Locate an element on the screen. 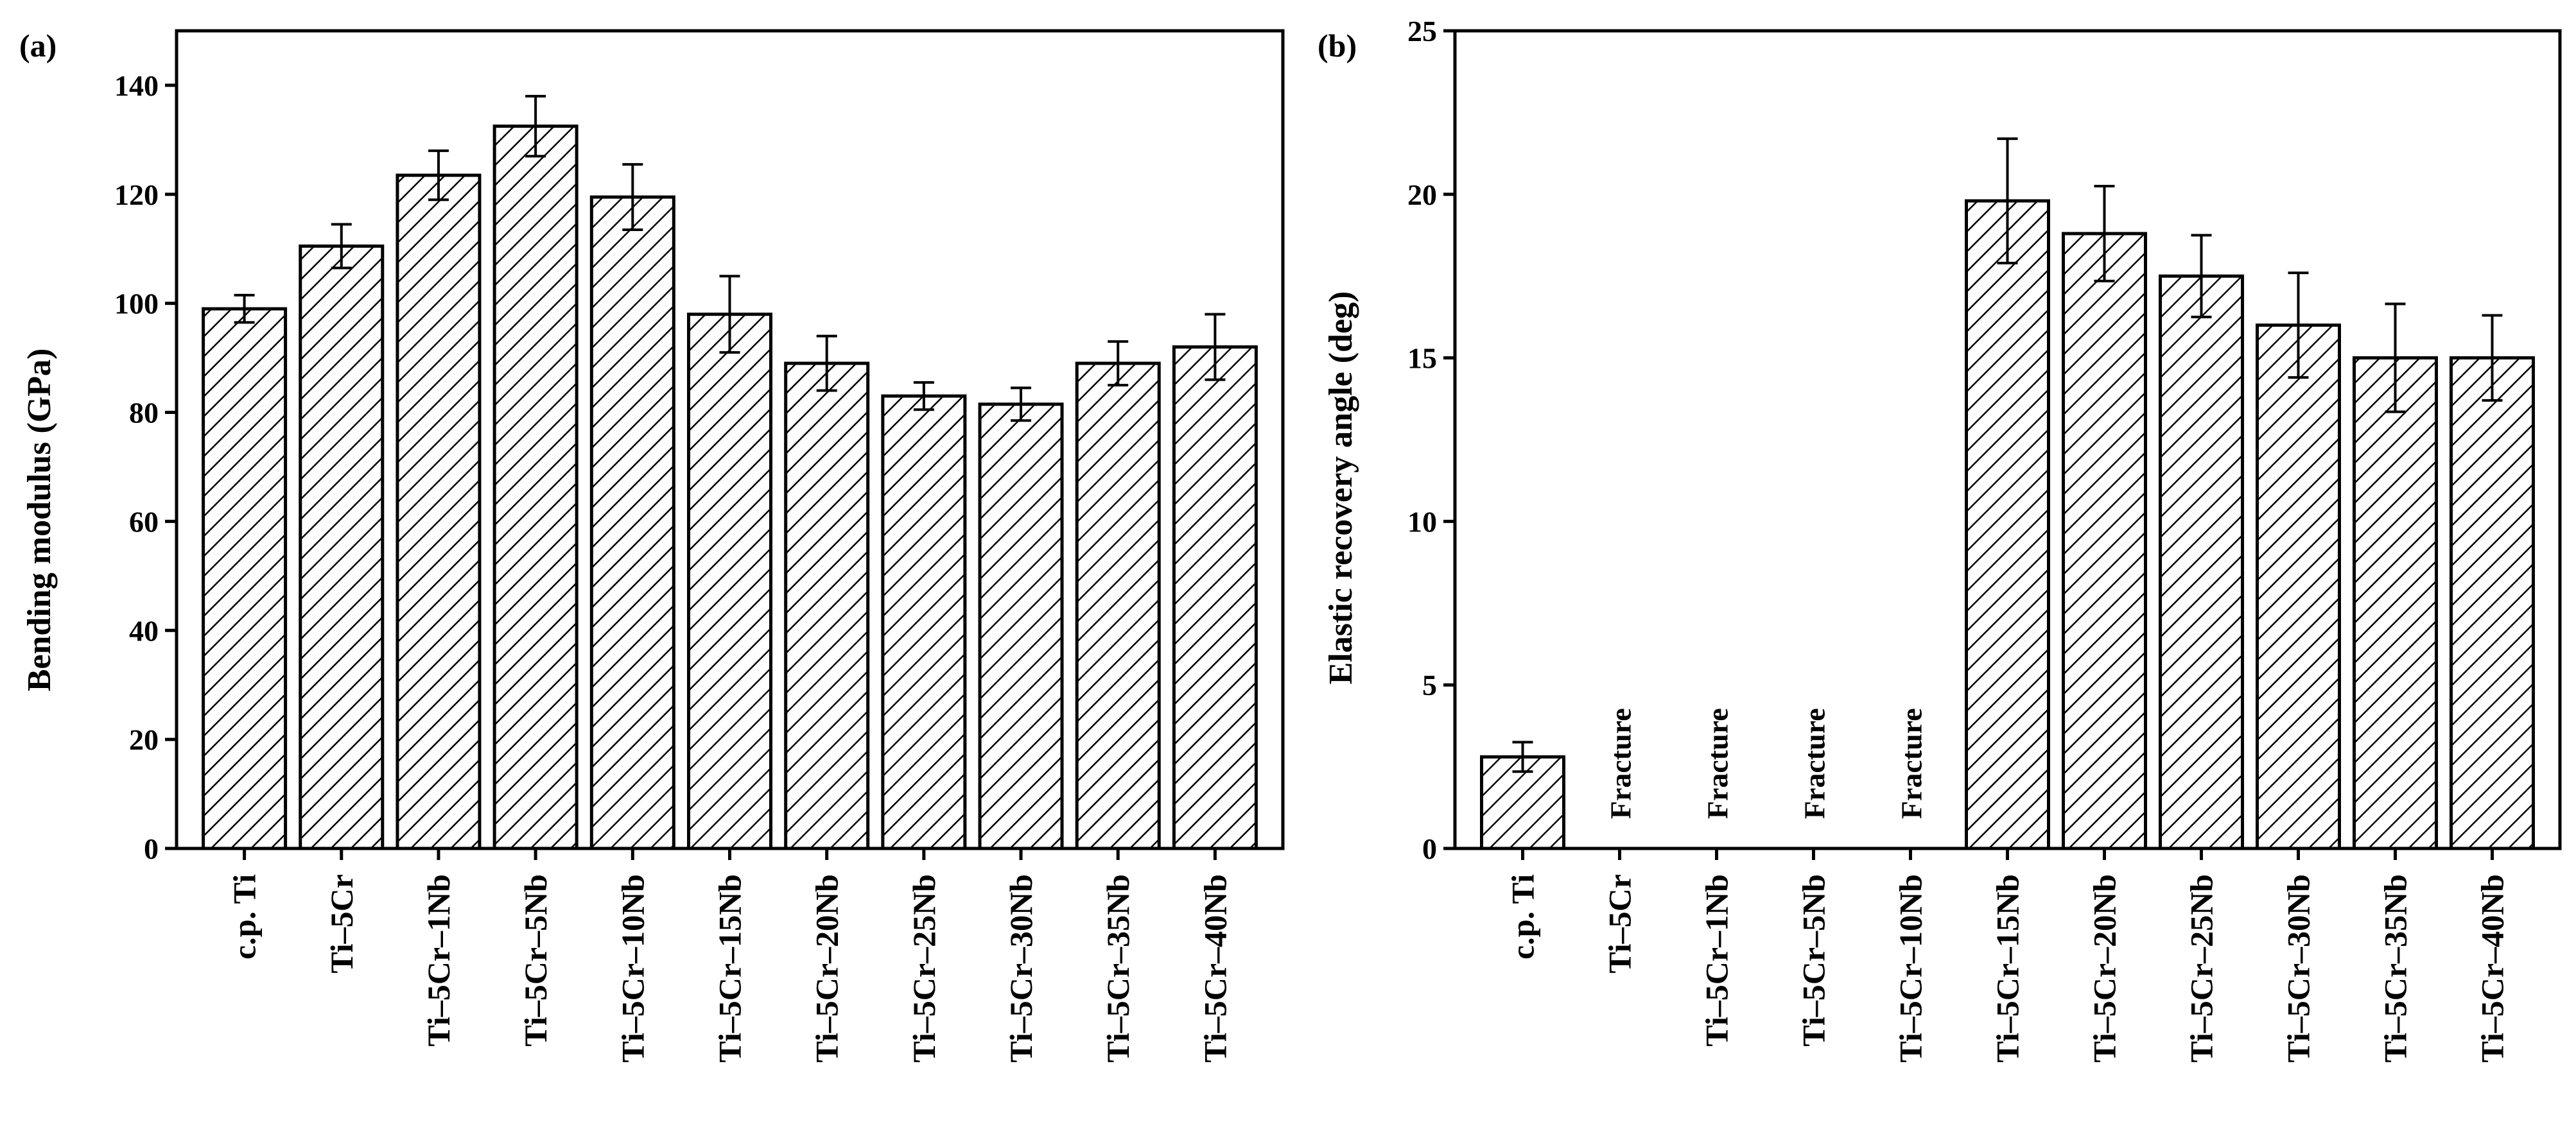 This screenshot has height=1127, width=2576. panel-b-x-tick-label: Ti–5Cr–30Nb is located at coordinates (2299, 968).